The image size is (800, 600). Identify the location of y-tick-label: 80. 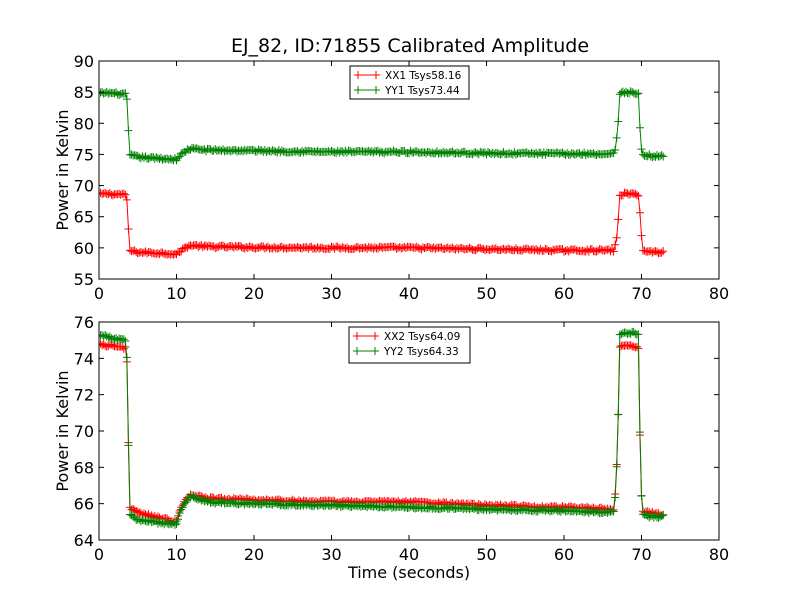
(84, 123).